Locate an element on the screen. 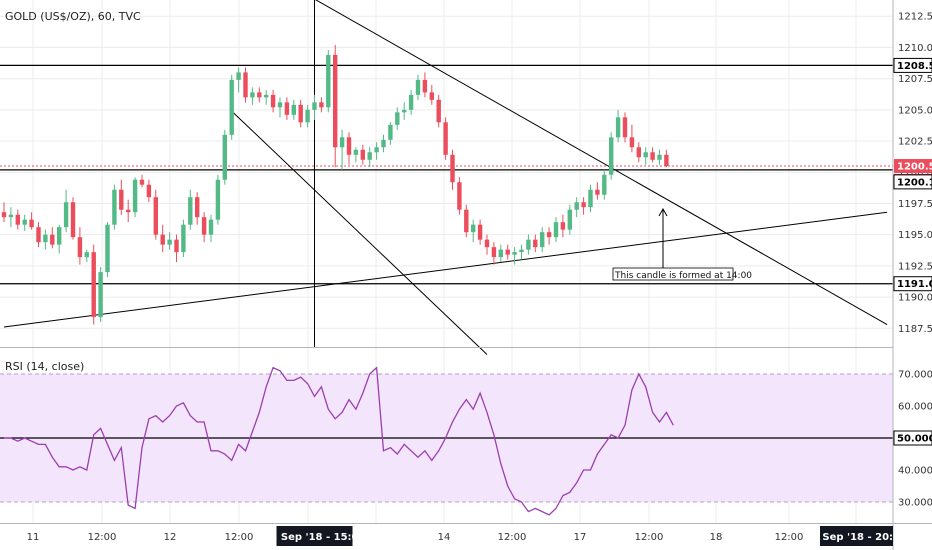 The height and width of the screenshot is (550, 932). rsi-axis: 70.0000 60.0000 50.0000 40.0000 30.0000 is located at coordinates (912, 439).